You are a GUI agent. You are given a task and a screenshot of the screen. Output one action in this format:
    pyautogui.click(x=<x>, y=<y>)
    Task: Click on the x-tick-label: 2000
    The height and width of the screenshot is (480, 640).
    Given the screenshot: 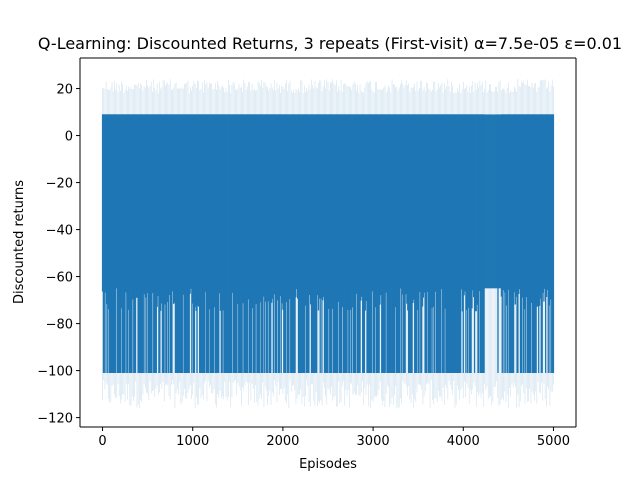 What is the action you would take?
    pyautogui.click(x=282, y=441)
    